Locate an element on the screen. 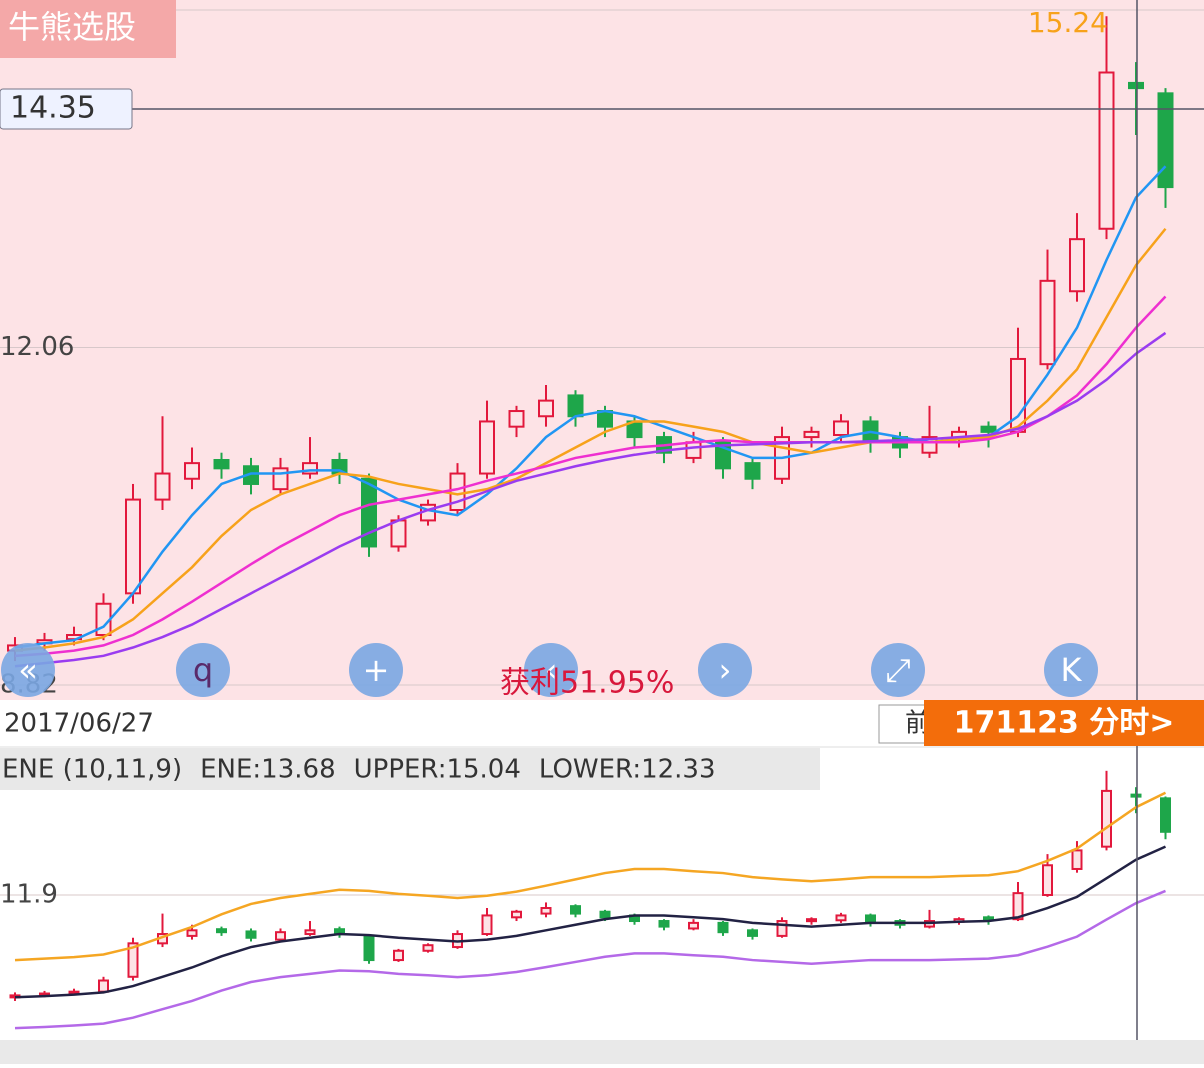 The height and width of the screenshot is (1068, 1204). badge-bg is located at coordinates (88, 29).